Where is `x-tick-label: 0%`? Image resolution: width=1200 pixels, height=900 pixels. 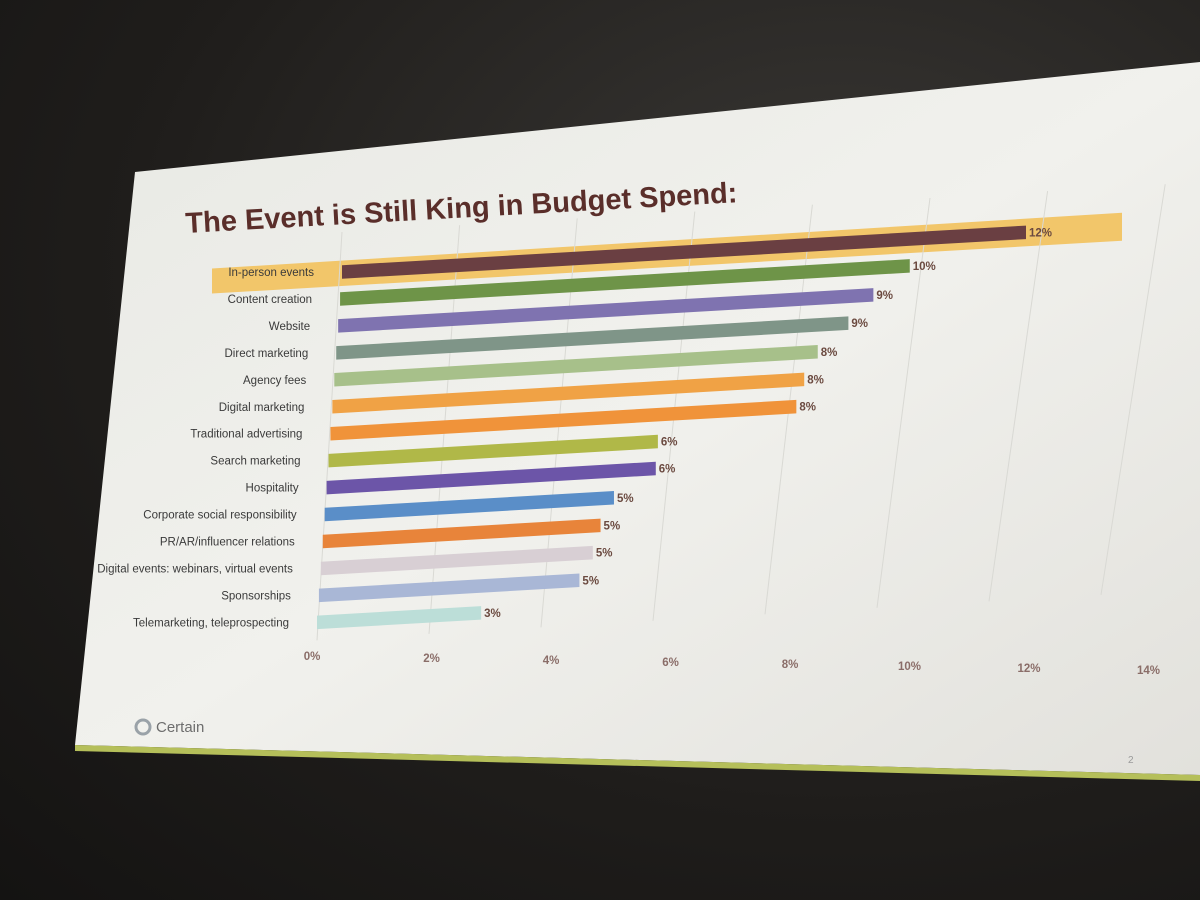 x-tick-label: 0% is located at coordinates (312, 657).